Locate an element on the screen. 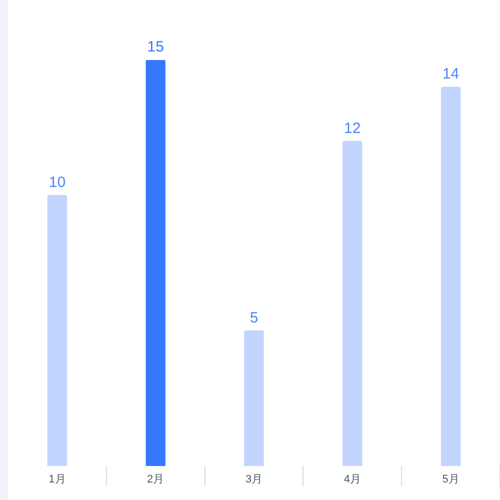 This screenshot has width=500, height=500. x-tick-label: 5月 is located at coordinates (451, 480).